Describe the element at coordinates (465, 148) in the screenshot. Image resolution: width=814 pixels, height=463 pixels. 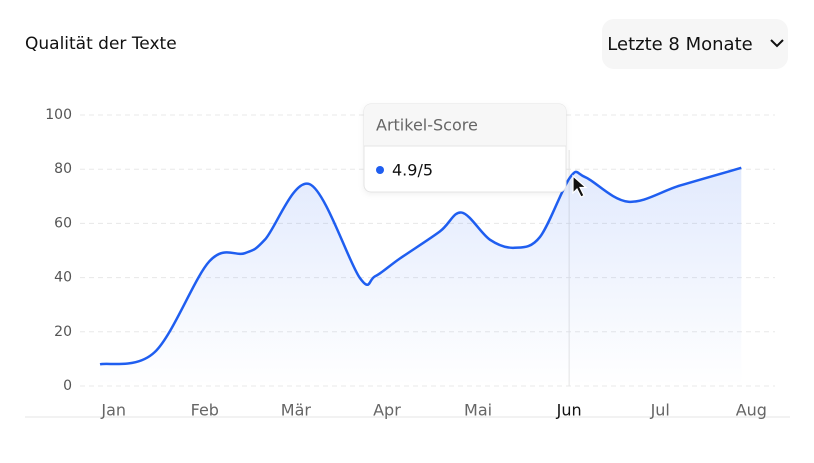
I see `tooltip: Artikel-Score 4.9/5` at that location.